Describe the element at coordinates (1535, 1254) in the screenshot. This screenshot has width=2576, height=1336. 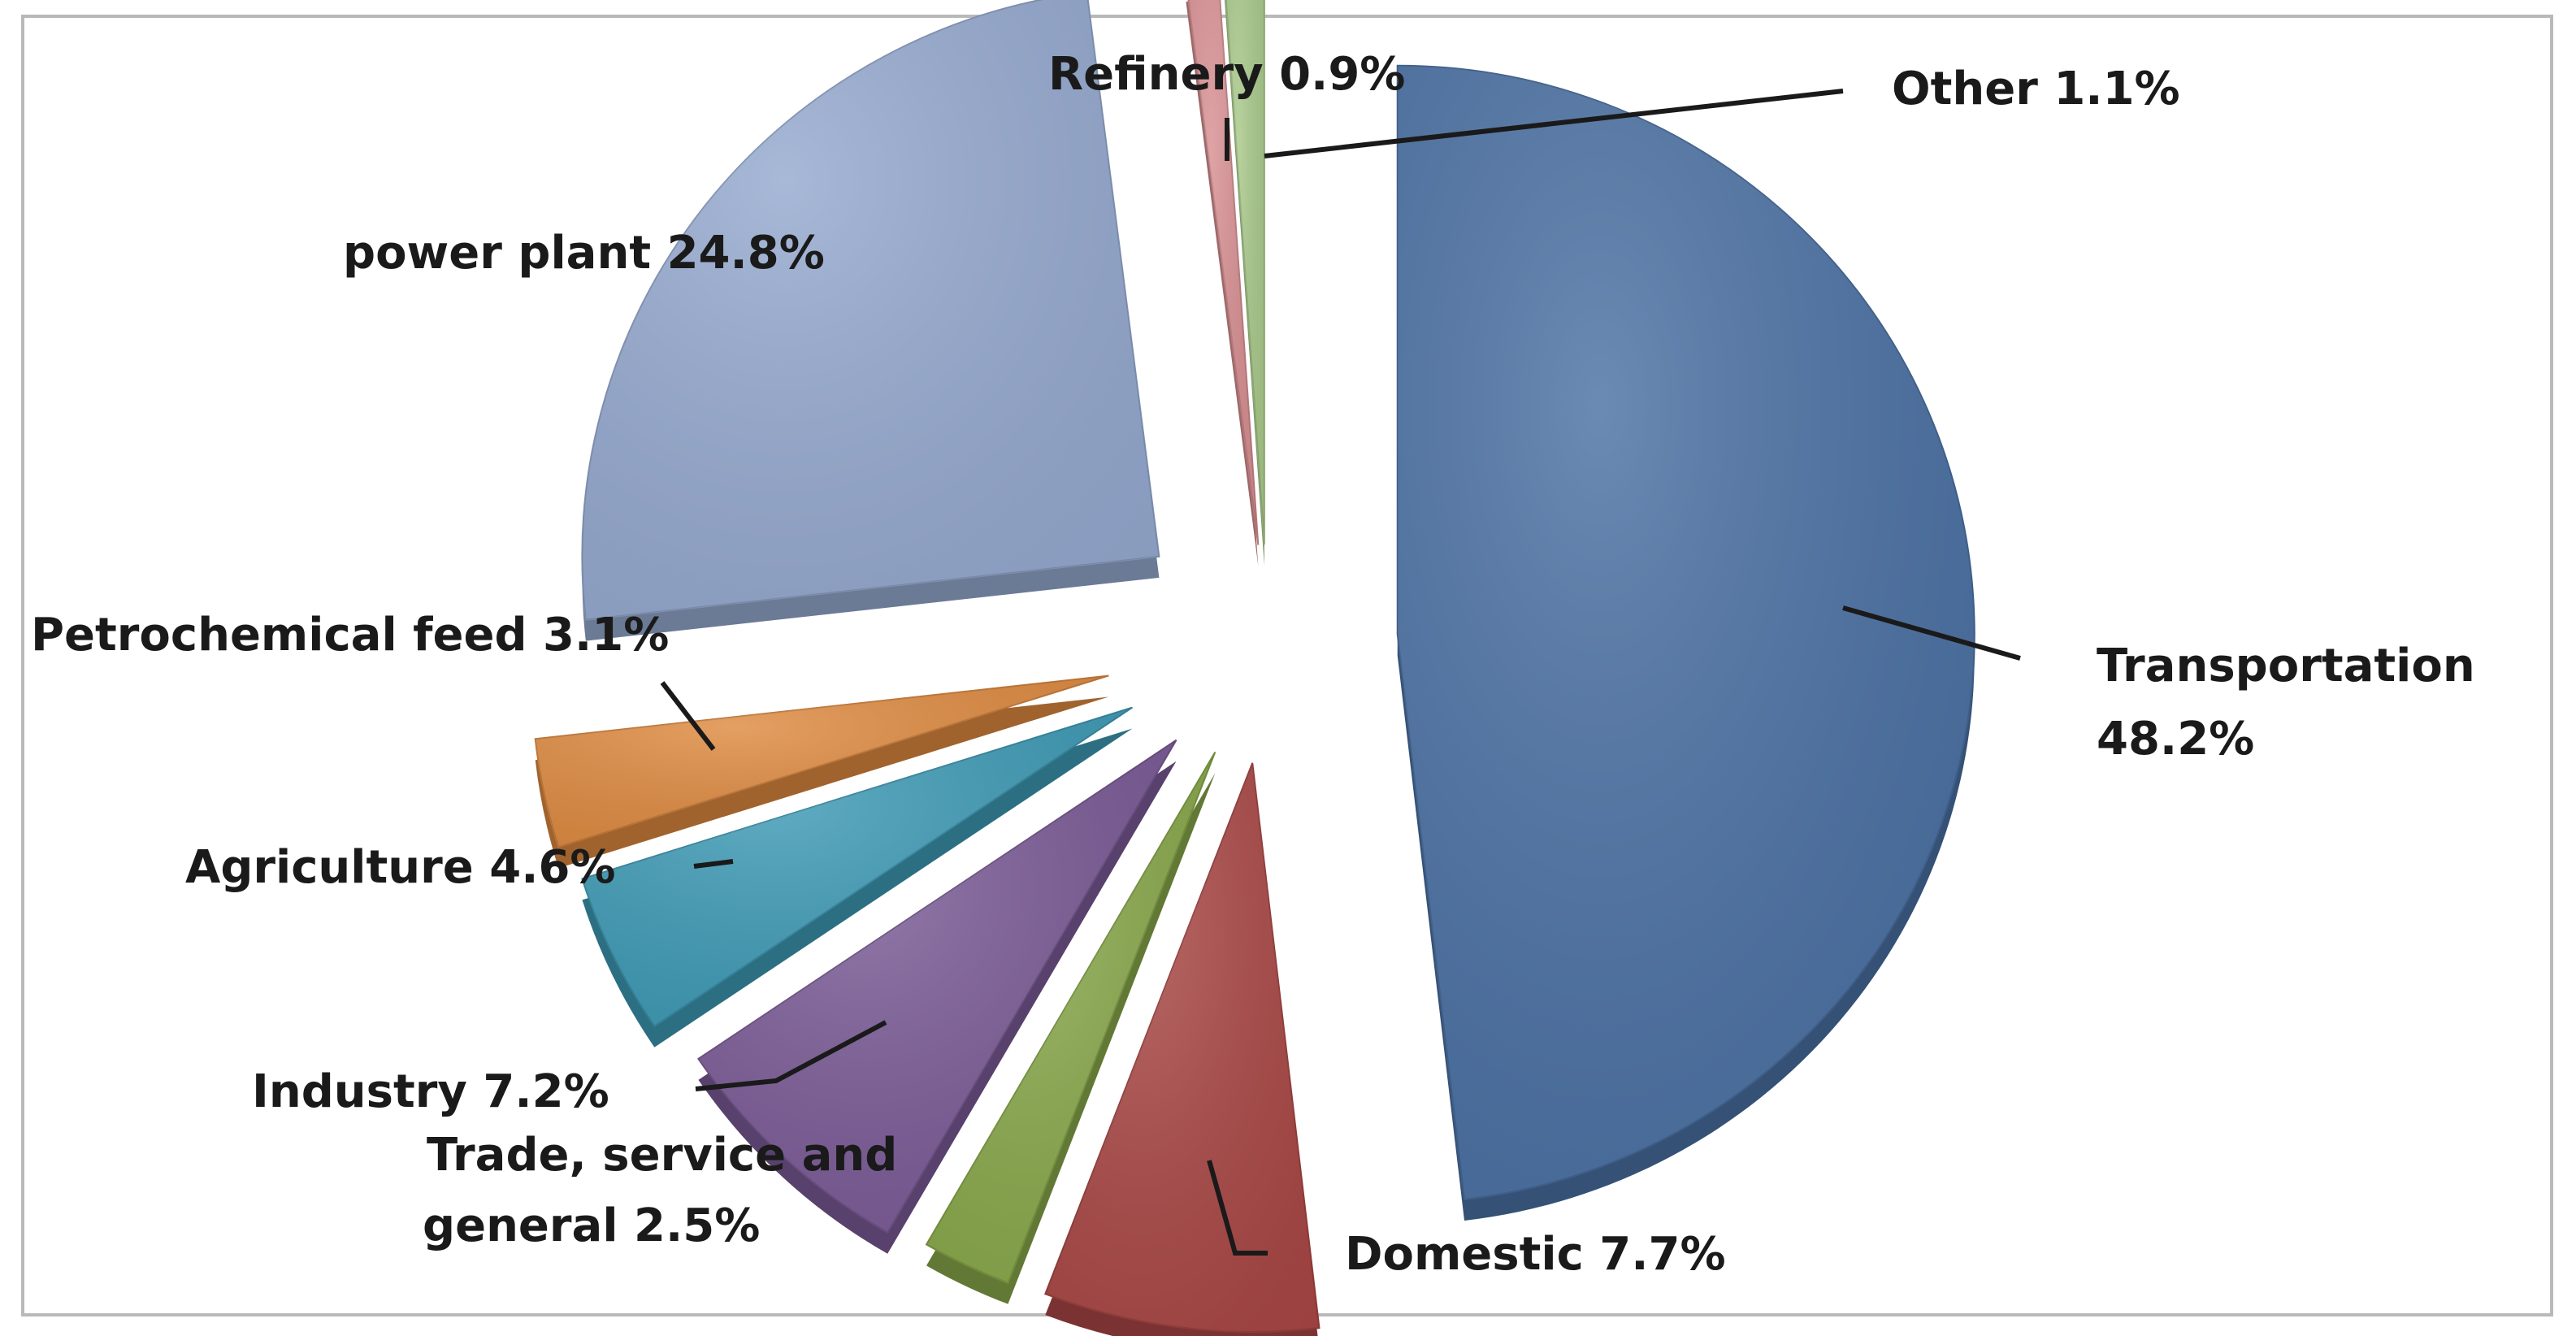
I see `label-domestic: Domestic 7.7%` at that location.